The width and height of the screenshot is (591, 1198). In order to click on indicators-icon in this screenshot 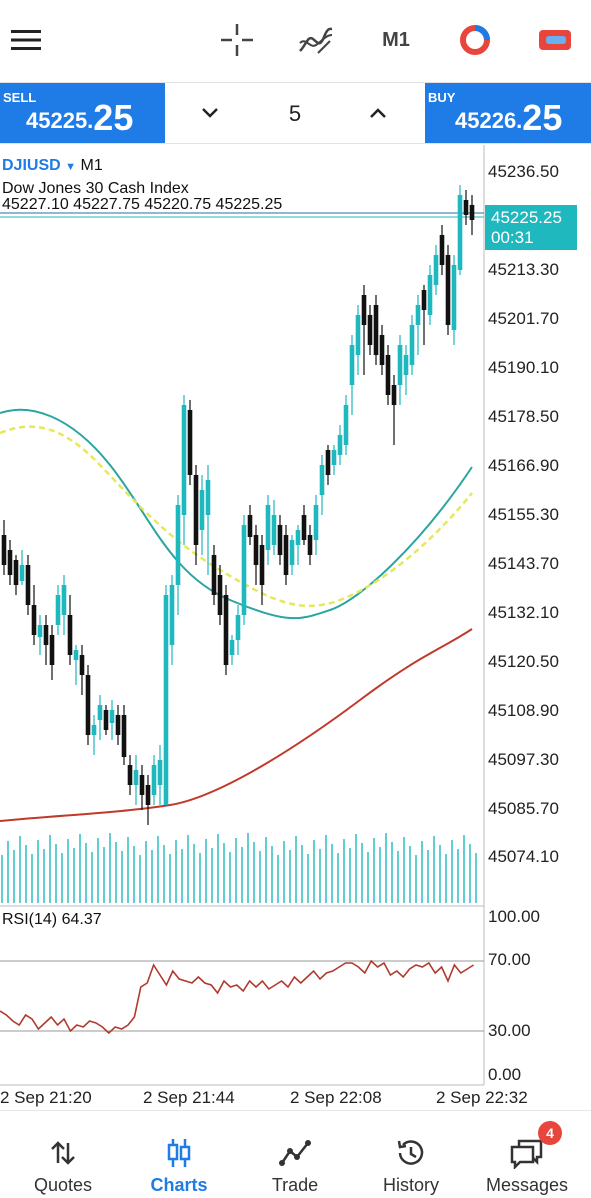, I will do `click(316, 40)`.